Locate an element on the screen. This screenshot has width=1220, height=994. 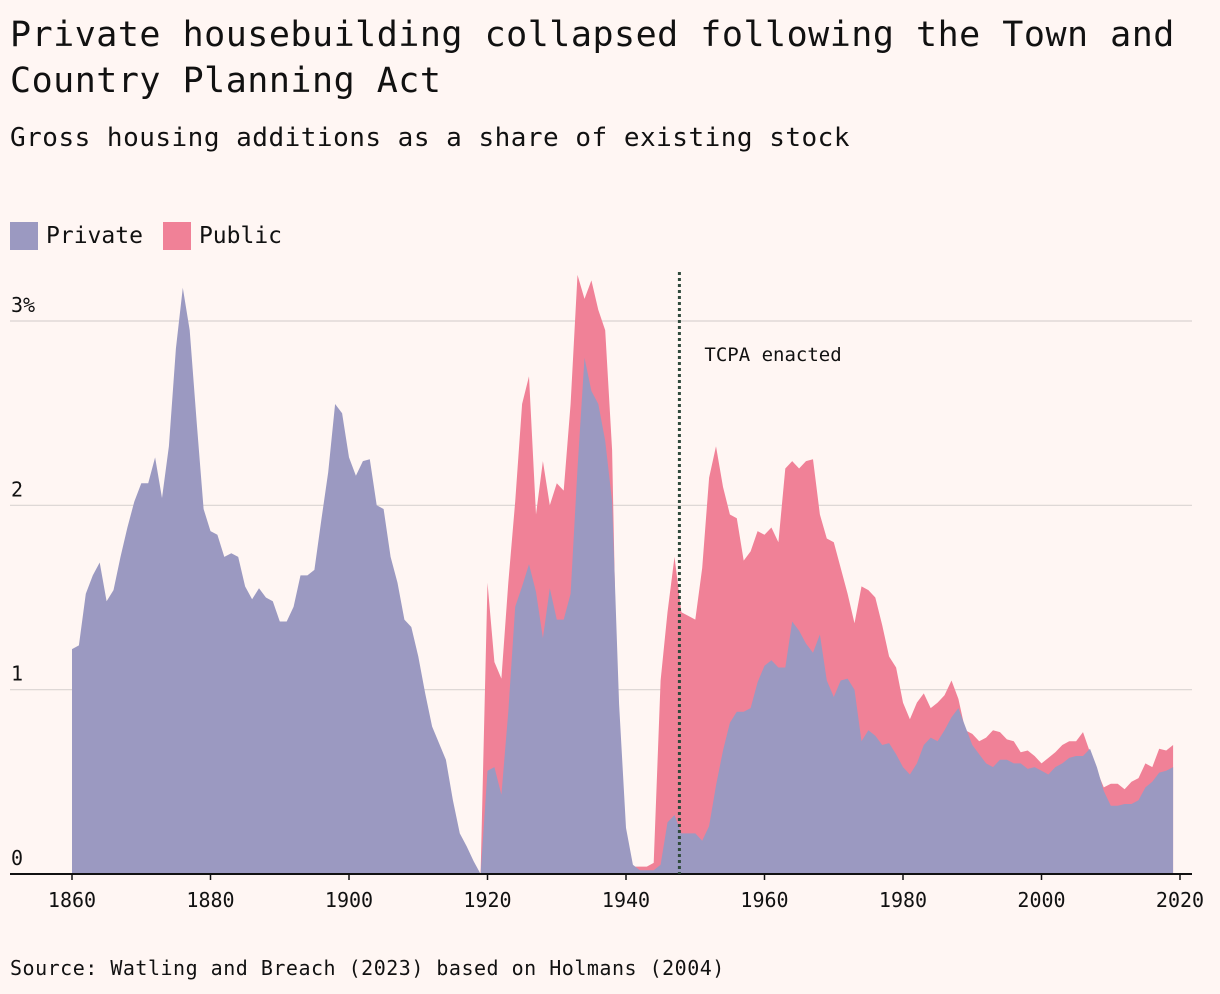
legend-item-public: Public is located at coordinates (222, 236).